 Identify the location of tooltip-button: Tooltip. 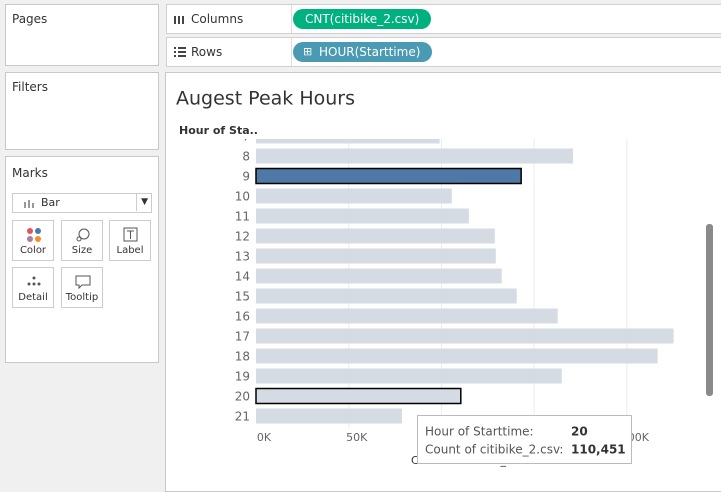
(82, 287).